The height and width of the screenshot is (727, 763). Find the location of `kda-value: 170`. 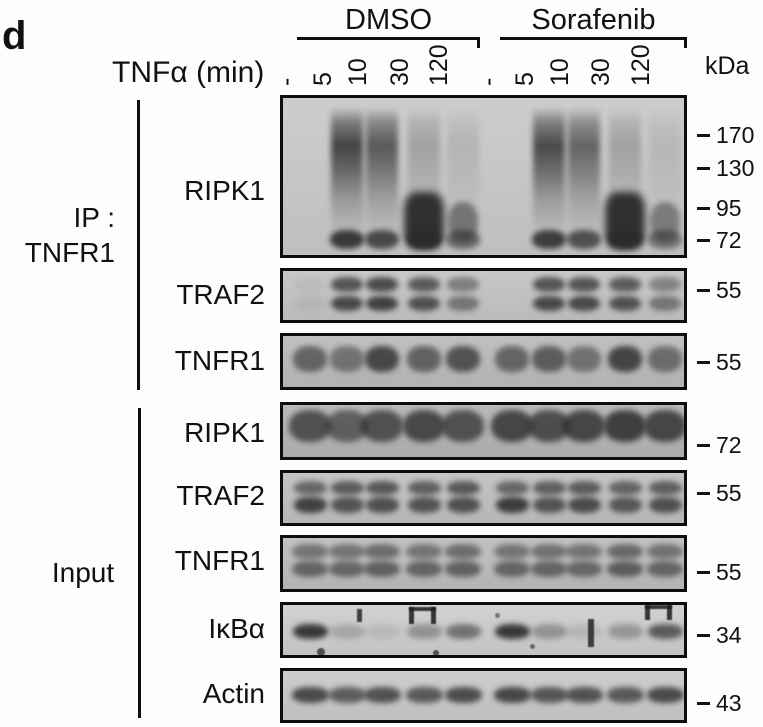

kda-value: 170 is located at coordinates (735, 134).